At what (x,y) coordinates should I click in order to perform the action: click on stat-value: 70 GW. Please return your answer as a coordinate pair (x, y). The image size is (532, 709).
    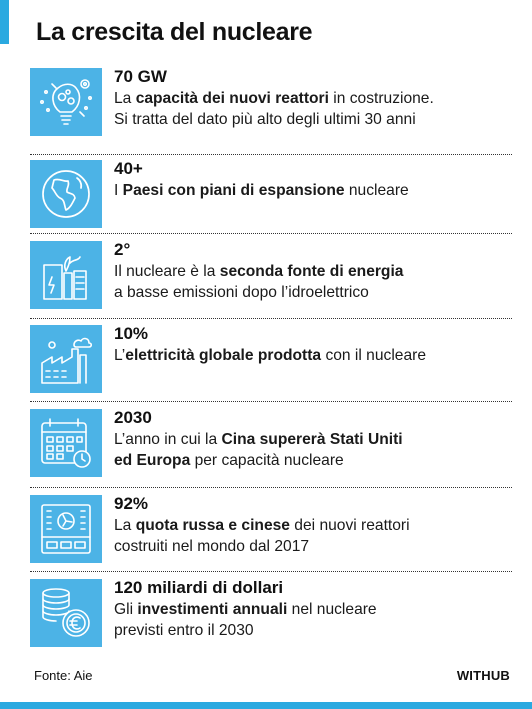
    Looking at the image, I should click on (140, 76).